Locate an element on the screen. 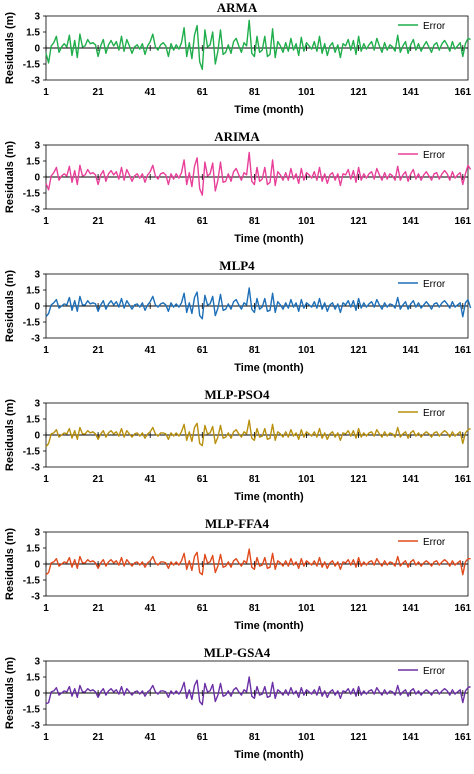  chart-title: ARMA is located at coordinates (237, 7).